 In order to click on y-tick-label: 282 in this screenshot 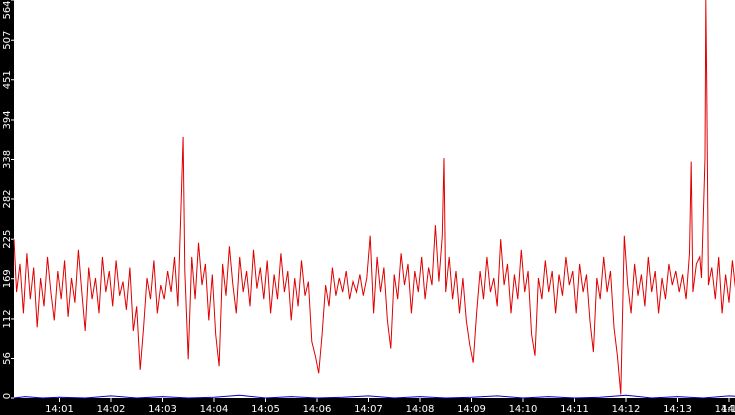, I will do `click(7, 198)`.